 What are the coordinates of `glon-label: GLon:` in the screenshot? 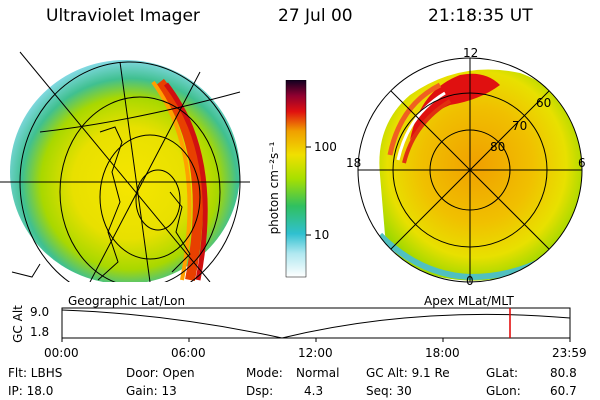 It's located at (503, 391).